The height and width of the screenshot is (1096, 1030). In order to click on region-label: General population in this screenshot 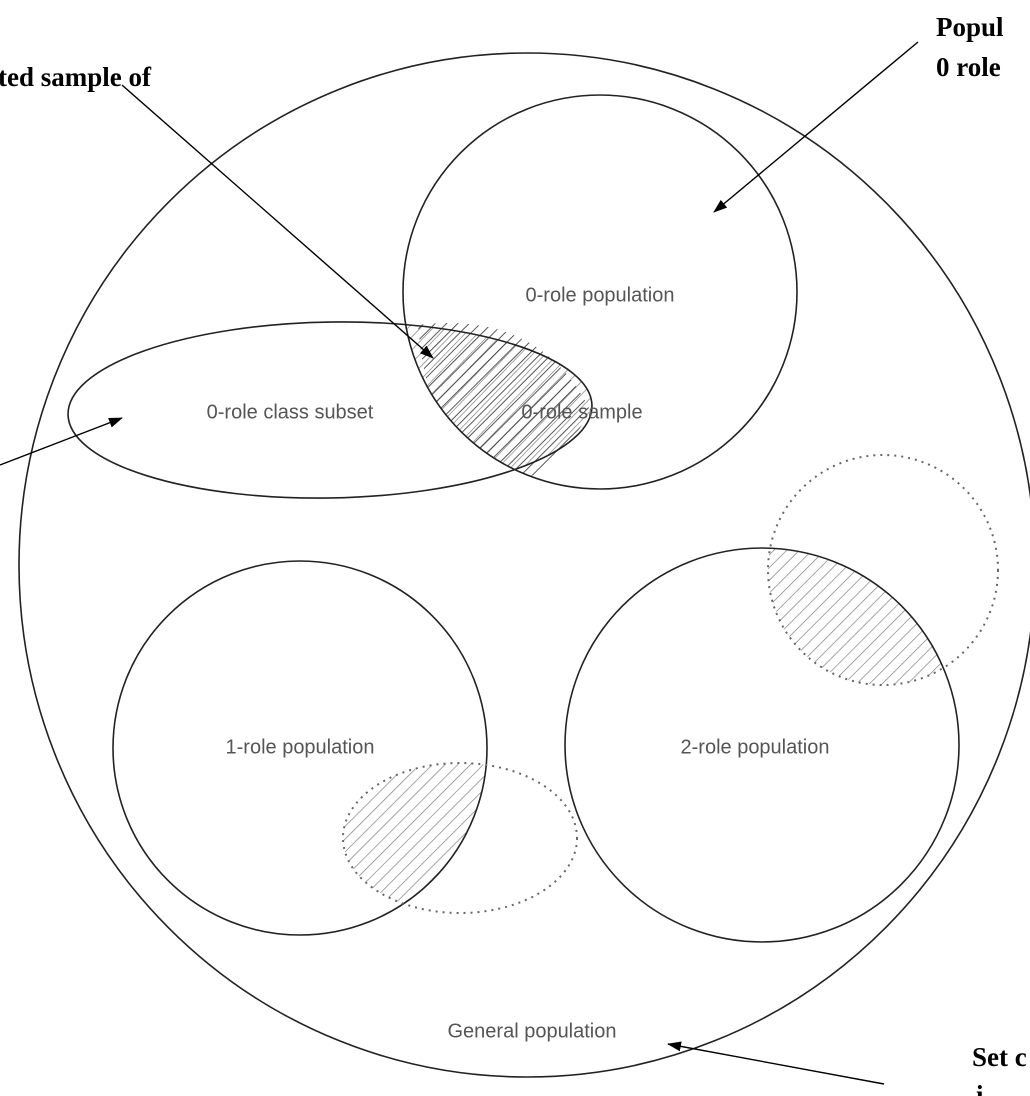, I will do `click(531, 1031)`.